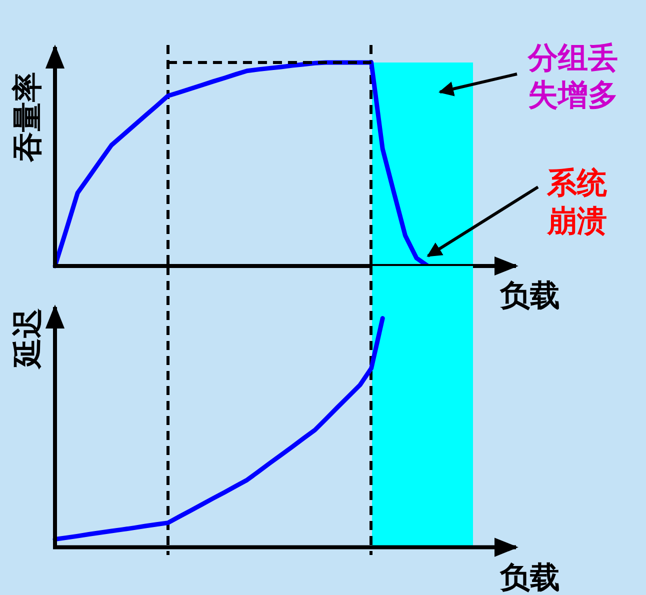  I want to click on text: 系统崩溃, so click(577, 202).